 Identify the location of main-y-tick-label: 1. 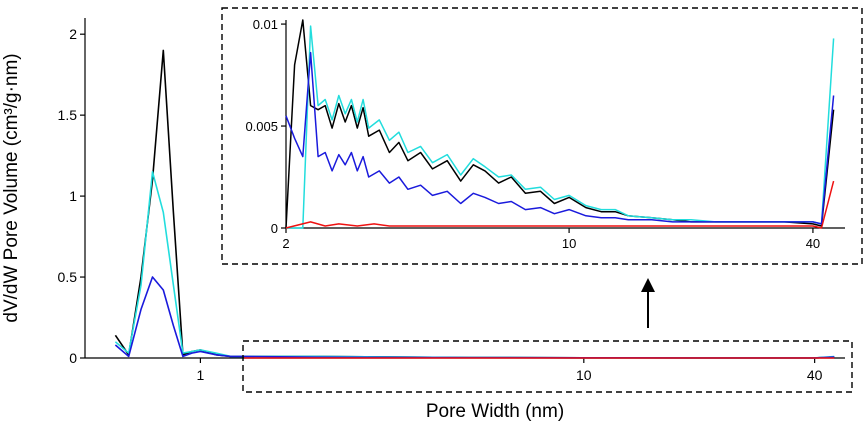
(73, 196).